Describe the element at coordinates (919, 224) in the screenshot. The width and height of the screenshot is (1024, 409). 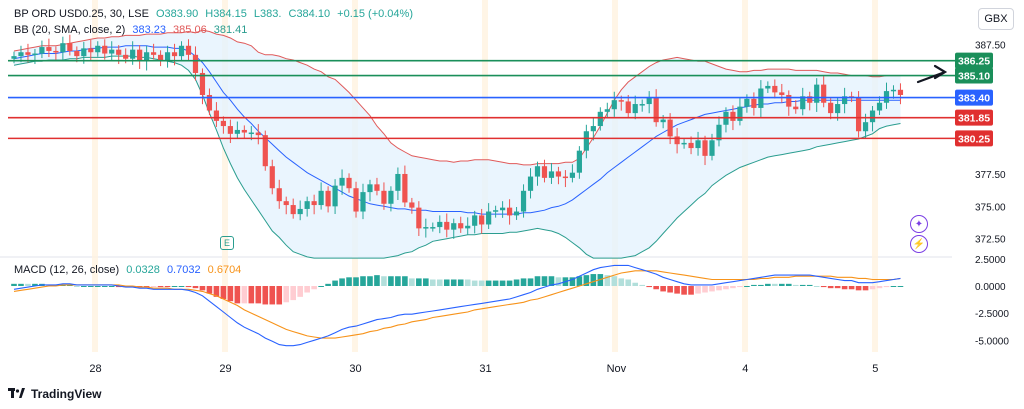
I see `sparkle-icon: ✦` at that location.